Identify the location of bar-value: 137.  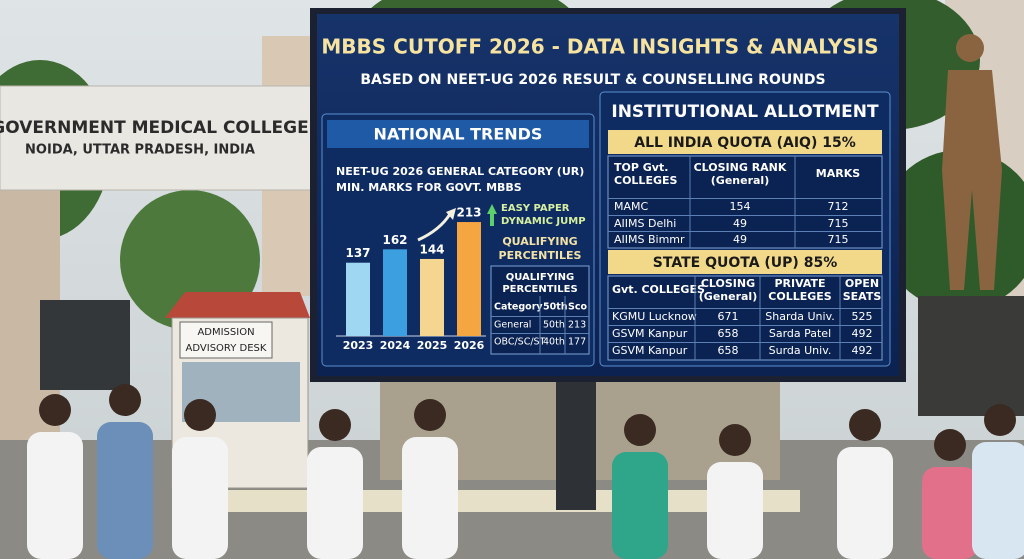
(357, 253).